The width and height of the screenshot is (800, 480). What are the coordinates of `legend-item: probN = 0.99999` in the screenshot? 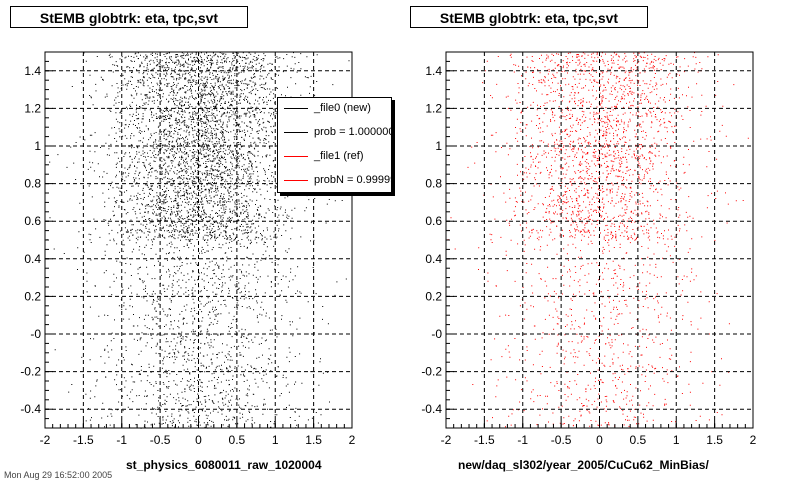 It's located at (335, 181).